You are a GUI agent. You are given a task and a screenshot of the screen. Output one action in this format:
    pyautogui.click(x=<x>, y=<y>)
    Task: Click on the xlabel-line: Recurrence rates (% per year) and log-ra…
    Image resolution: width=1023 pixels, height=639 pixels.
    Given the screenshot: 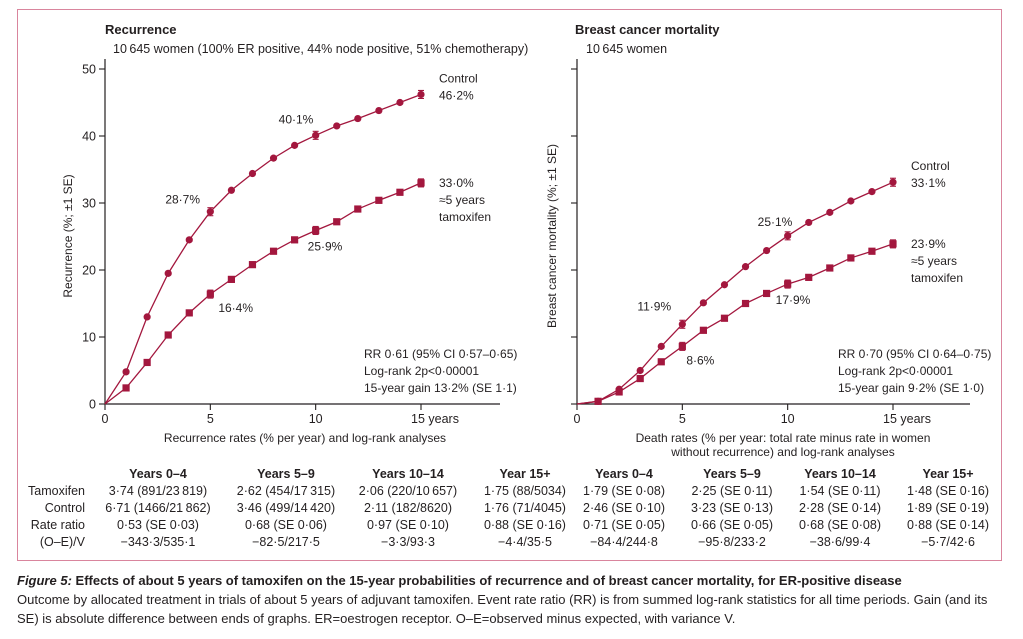 What is the action you would take?
    pyautogui.click(x=305, y=438)
    